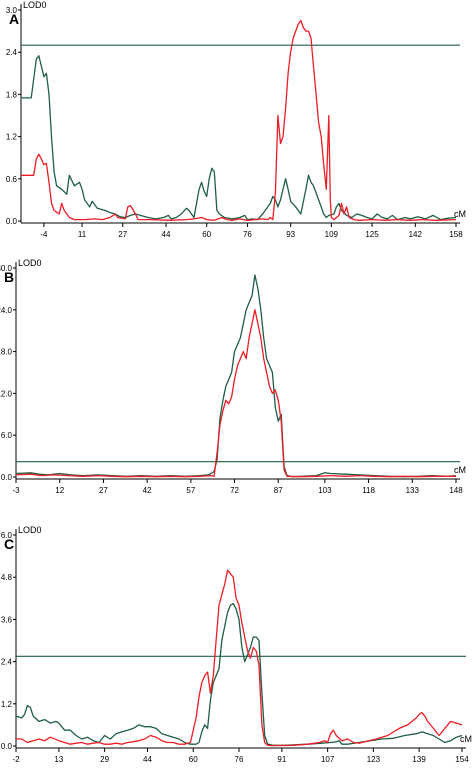 Image resolution: width=474 pixels, height=776 pixels. Describe the element at coordinates (419, 759) in the screenshot. I see `x-tick-label: 139` at that location.